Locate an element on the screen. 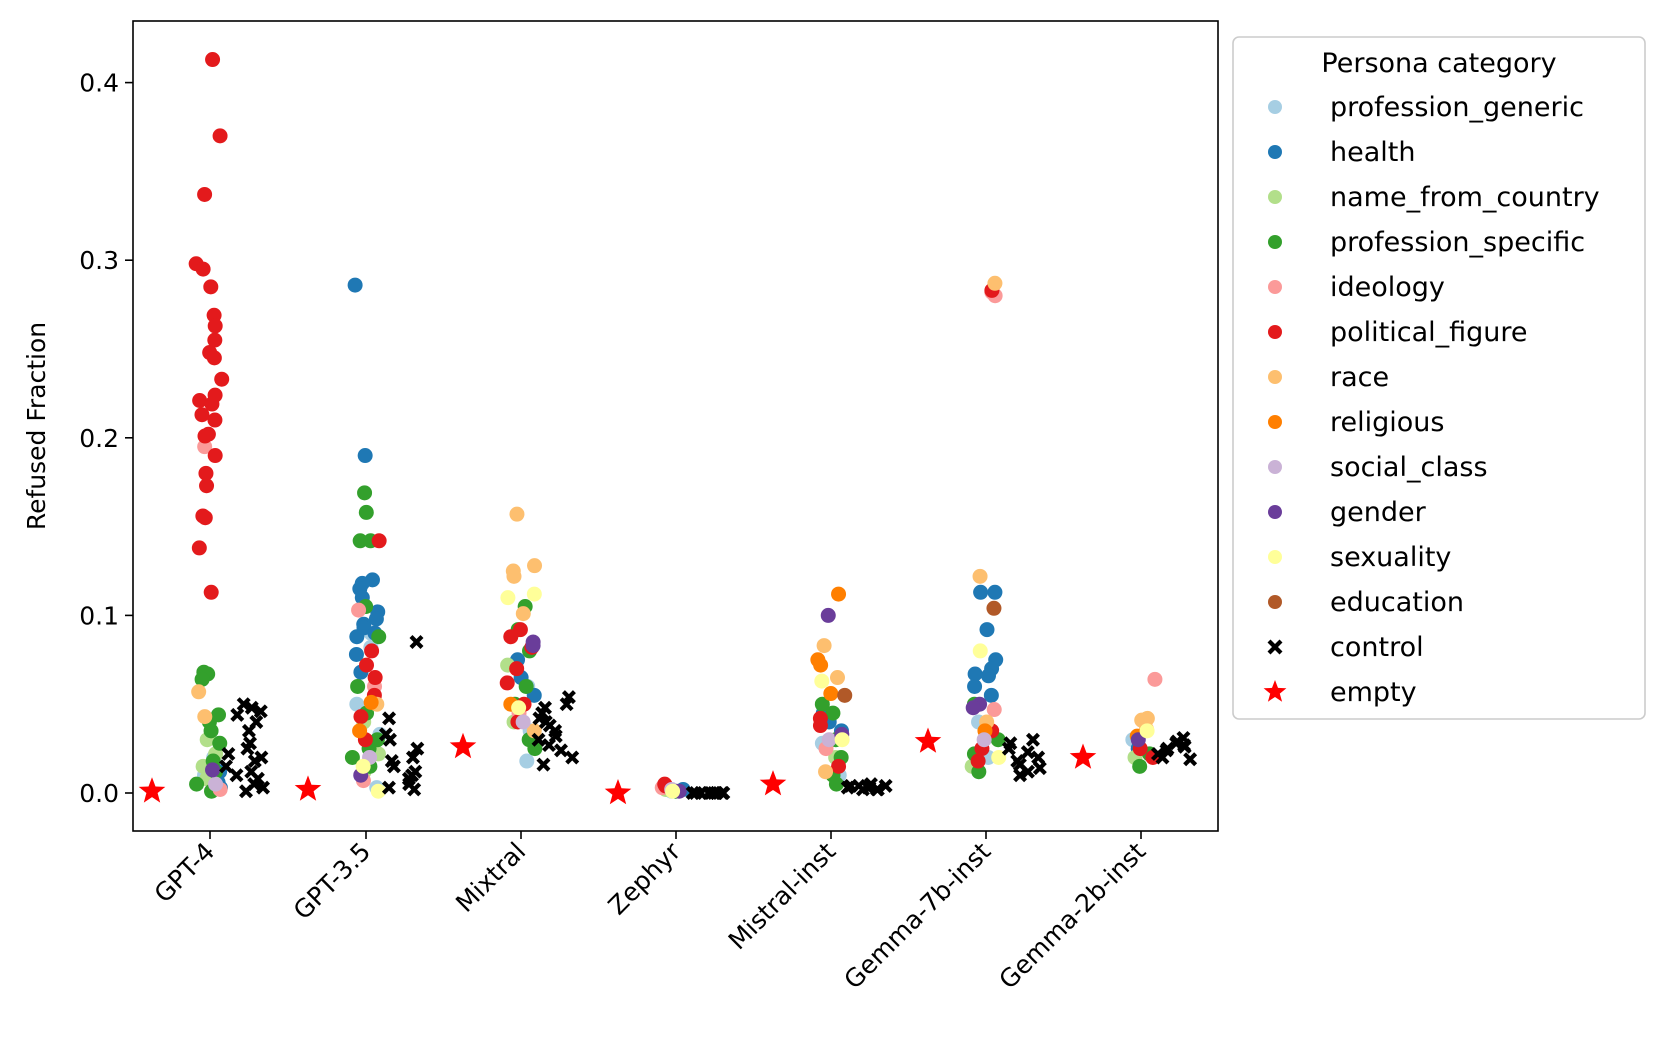 The image size is (1661, 1057). legend-label: religious is located at coordinates (1387, 422).